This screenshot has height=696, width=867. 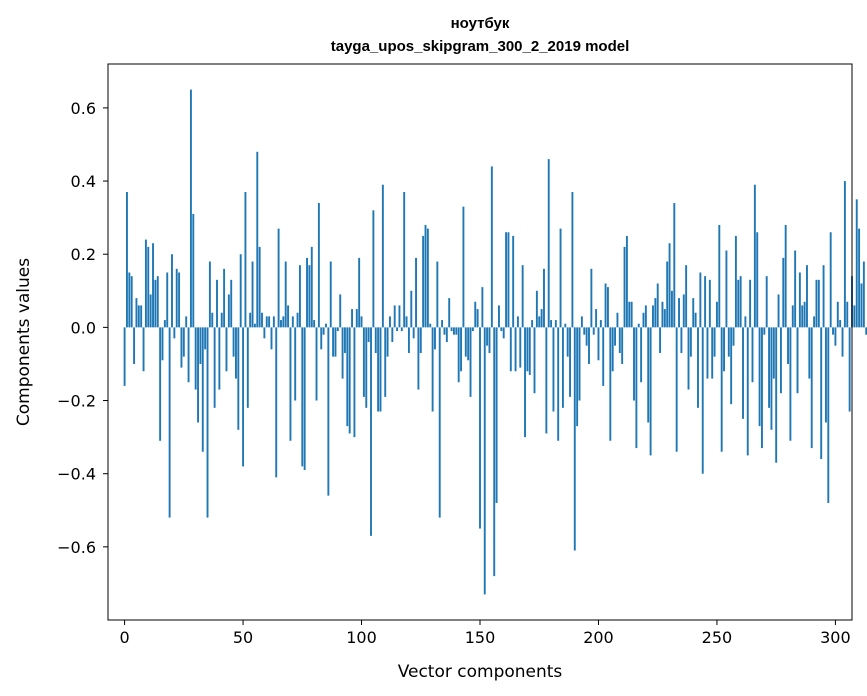 What do you see at coordinates (717, 637) in the screenshot?
I see `x-tick-label: 250` at bounding box center [717, 637].